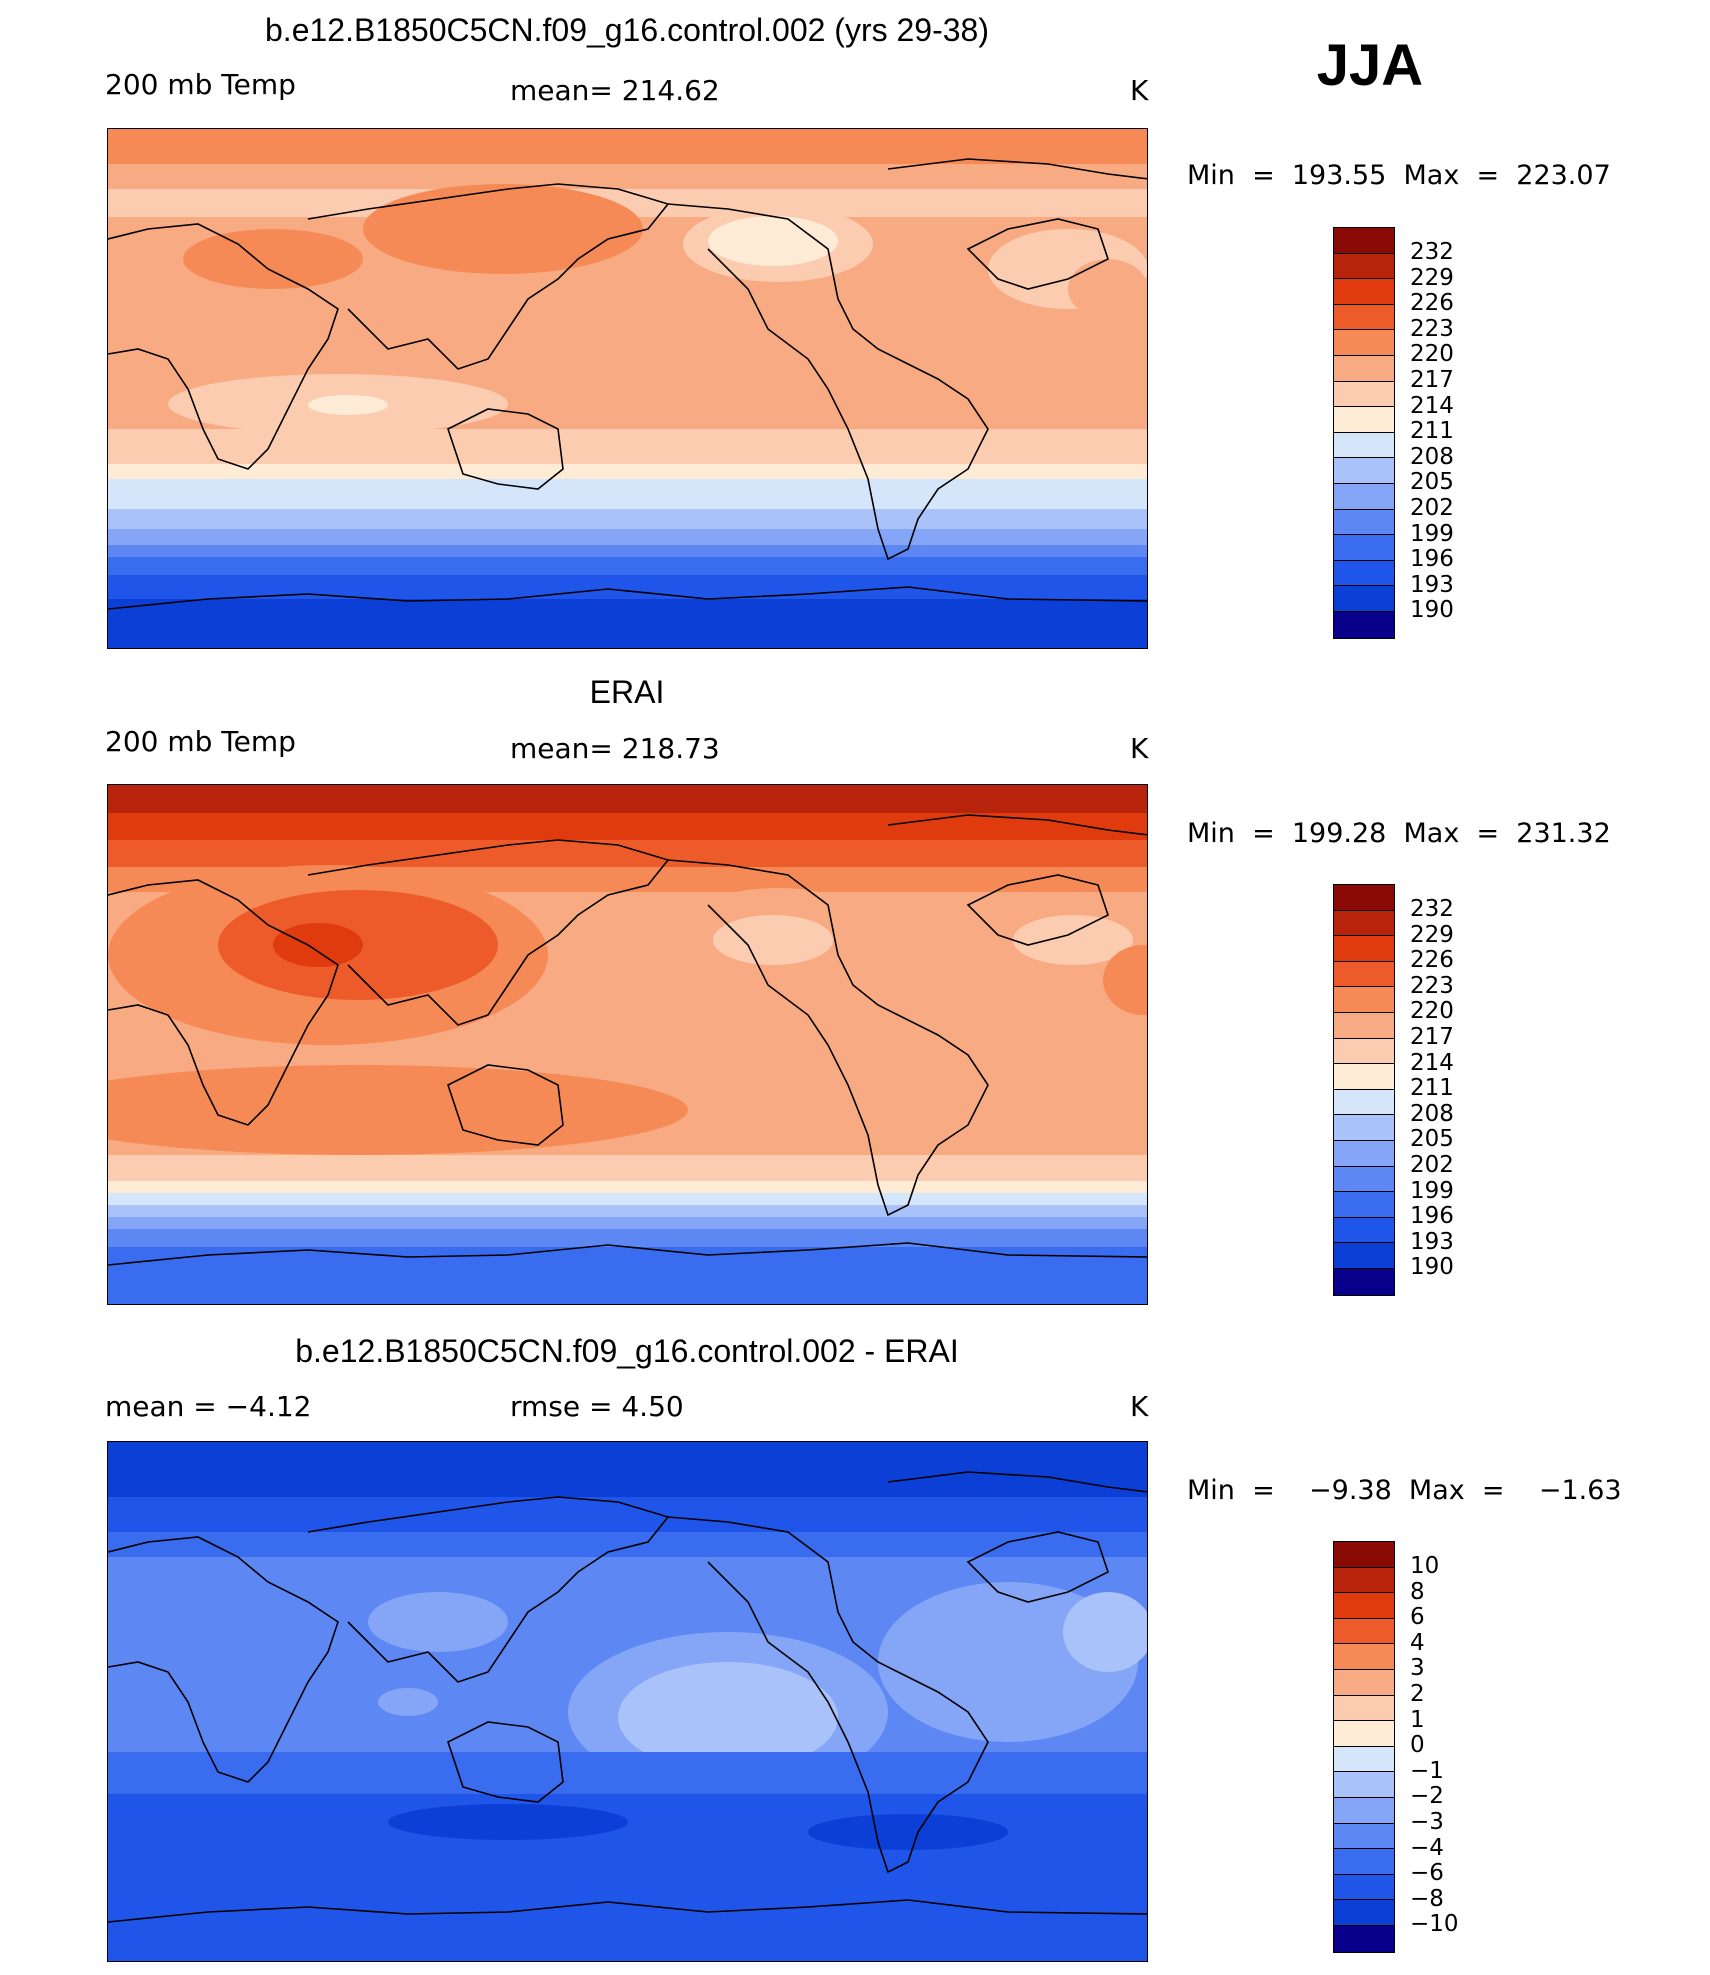 The height and width of the screenshot is (1975, 1710). Describe the element at coordinates (1434, 1924) in the screenshot. I see `colorbar-tick: −10` at that location.